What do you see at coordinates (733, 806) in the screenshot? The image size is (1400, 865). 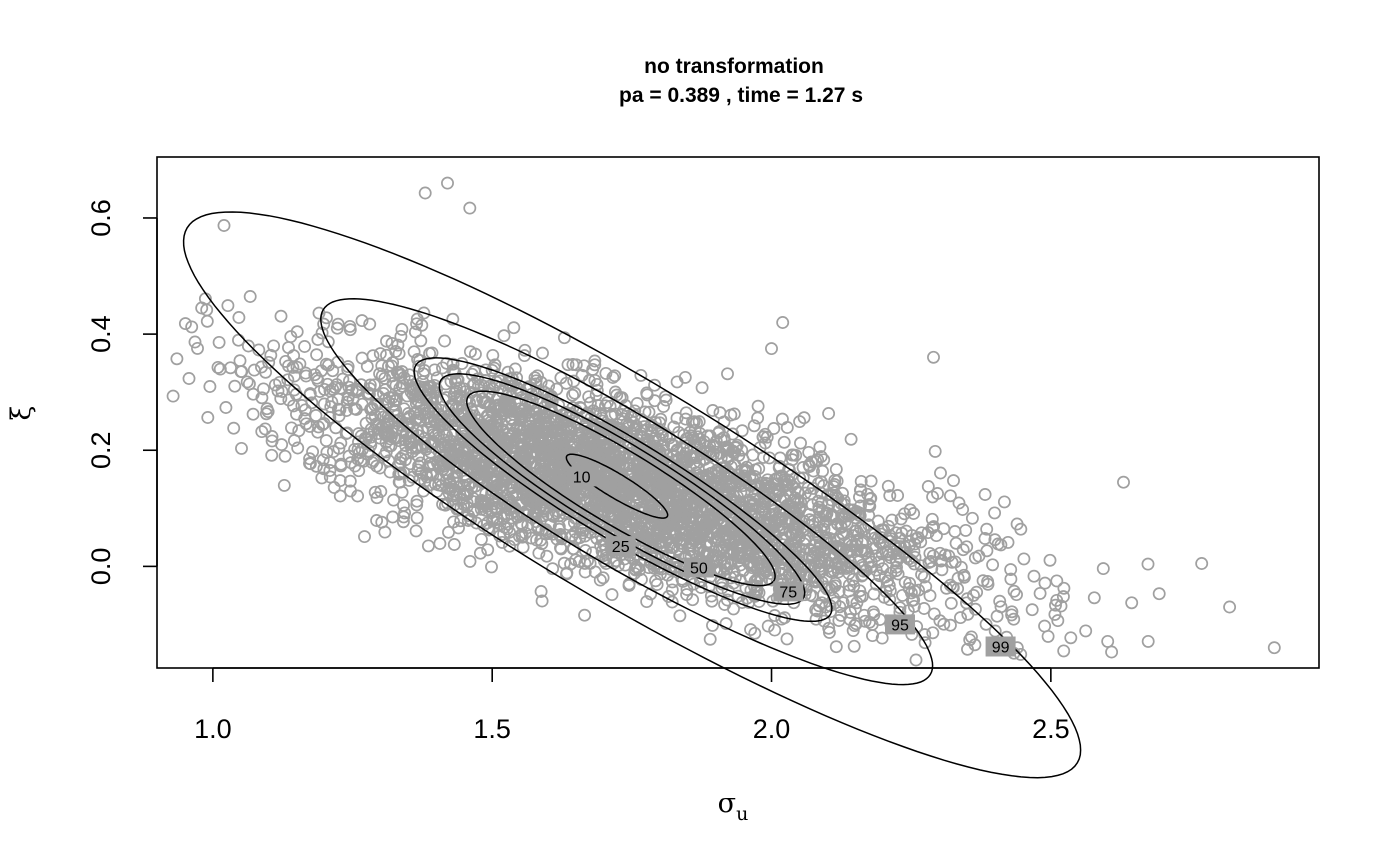 I see `x-axis-label: σu` at bounding box center [733, 806].